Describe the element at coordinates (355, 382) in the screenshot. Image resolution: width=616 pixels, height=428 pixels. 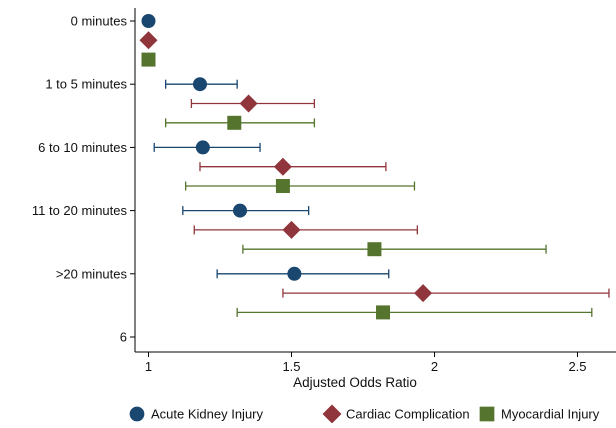
I see `x-axis-title: Adjusted Odds Ratio` at that location.